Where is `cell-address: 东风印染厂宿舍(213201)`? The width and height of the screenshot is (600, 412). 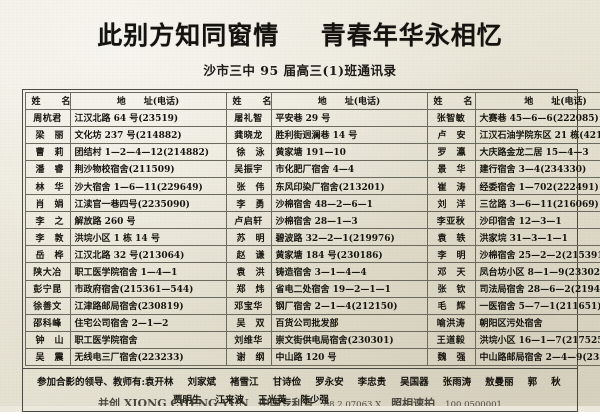
cell-address: 东风印染厂宿舍(213201) is located at coordinates (349, 185).